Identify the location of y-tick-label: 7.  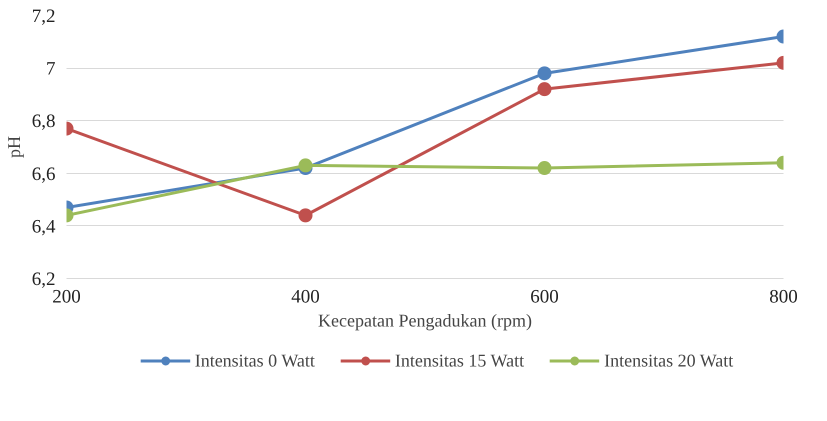
(51, 69).